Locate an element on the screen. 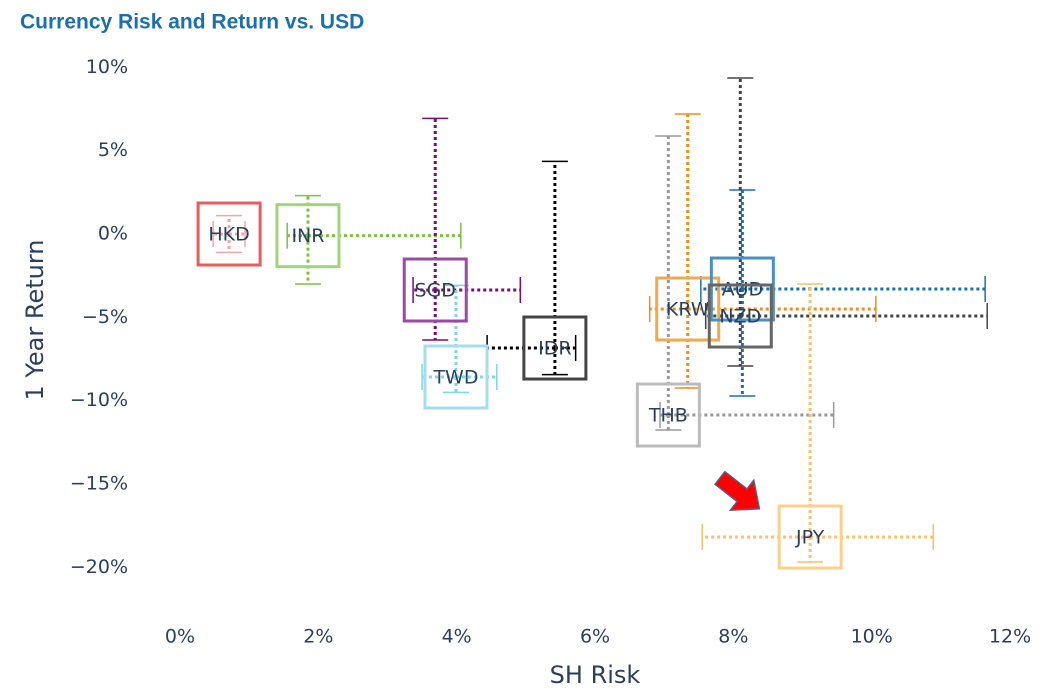 The height and width of the screenshot is (692, 1053). x-tick-label: 0% is located at coordinates (180, 637).